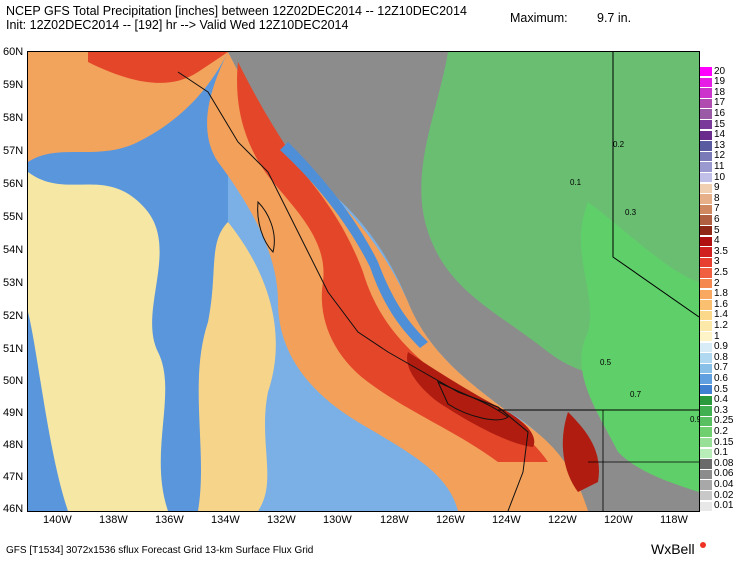  I want to click on lat-label: 55N, so click(13, 217).